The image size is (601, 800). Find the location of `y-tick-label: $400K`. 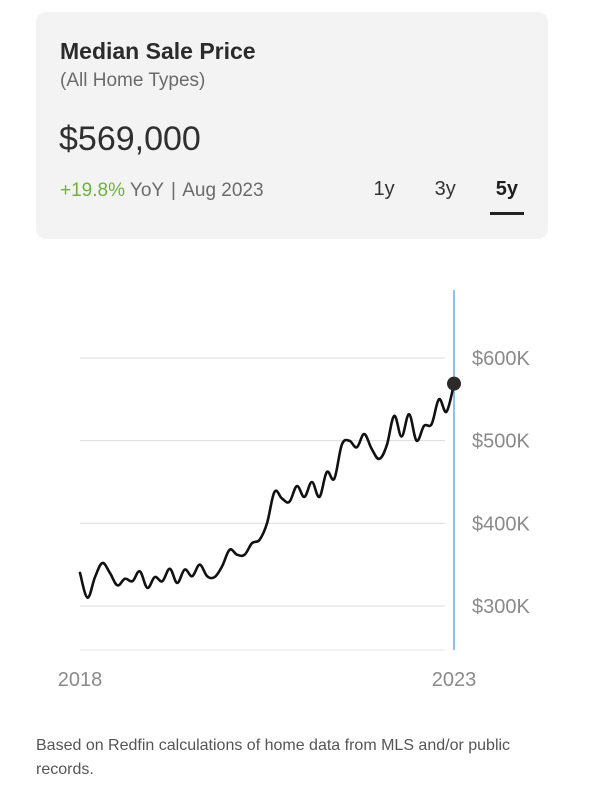

y-tick-label: $400K is located at coordinates (501, 524).